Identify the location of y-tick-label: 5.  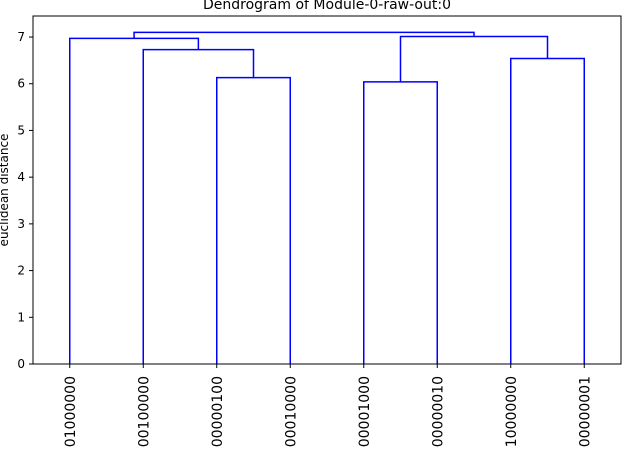
(21, 130).